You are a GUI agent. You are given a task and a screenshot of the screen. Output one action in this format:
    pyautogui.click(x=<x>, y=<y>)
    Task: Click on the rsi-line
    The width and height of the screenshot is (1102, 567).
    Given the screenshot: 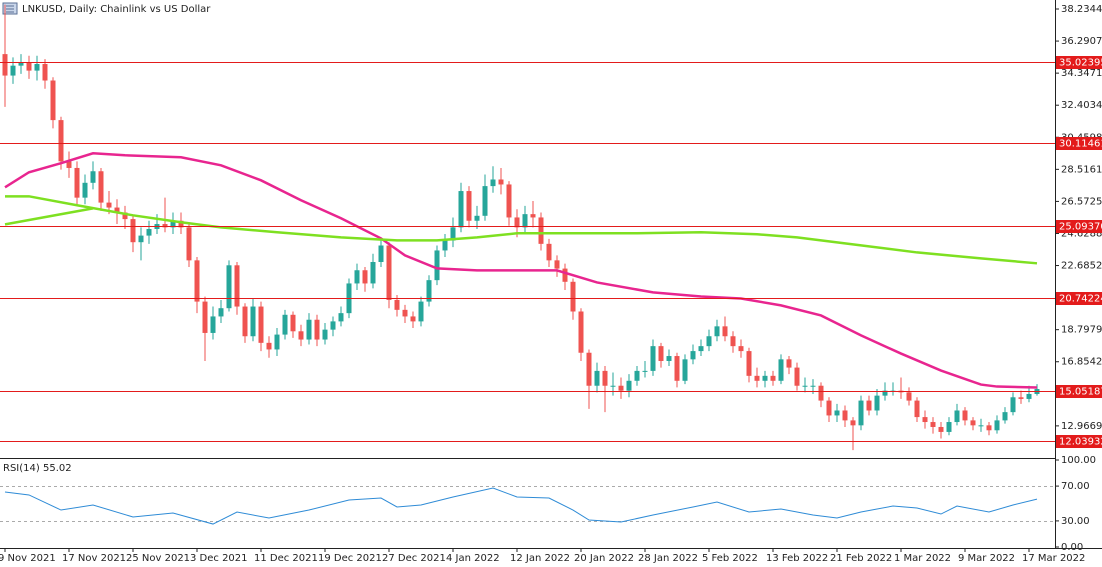 What is the action you would take?
    pyautogui.click(x=521, y=506)
    